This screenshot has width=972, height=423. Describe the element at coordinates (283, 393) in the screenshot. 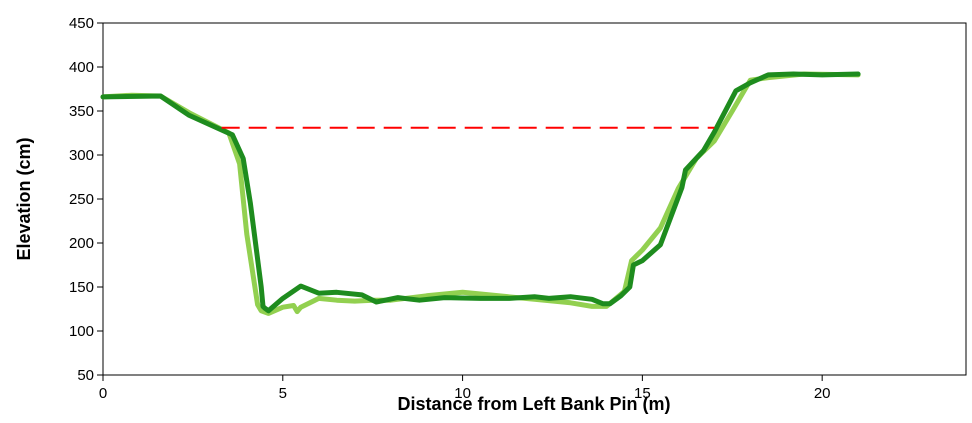

I see `x-tick-label: 5` at that location.